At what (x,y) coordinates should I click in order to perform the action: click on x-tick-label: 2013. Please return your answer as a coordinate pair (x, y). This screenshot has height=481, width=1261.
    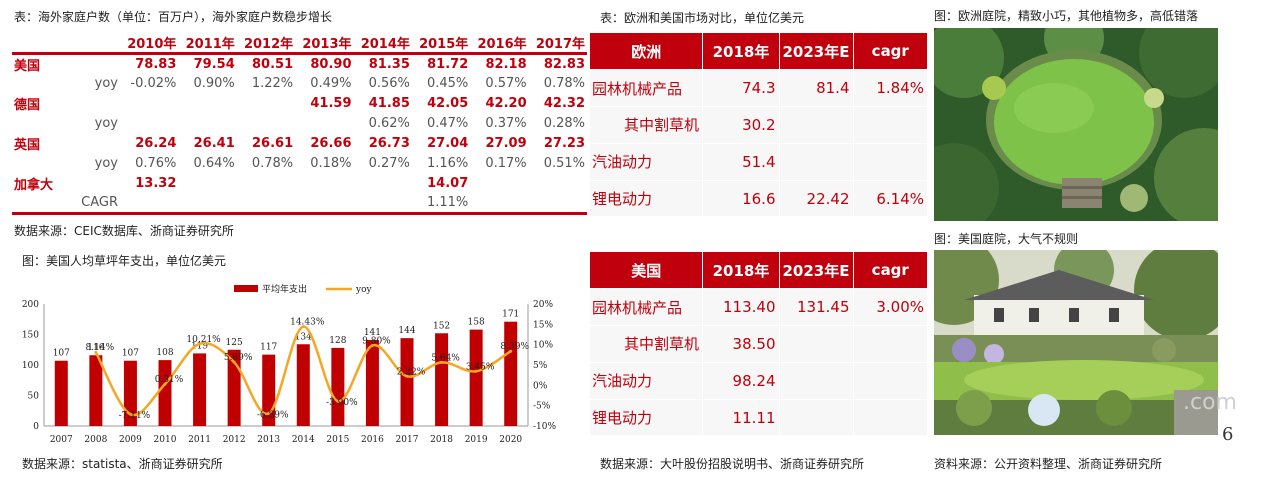
    Looking at the image, I should click on (268, 440).